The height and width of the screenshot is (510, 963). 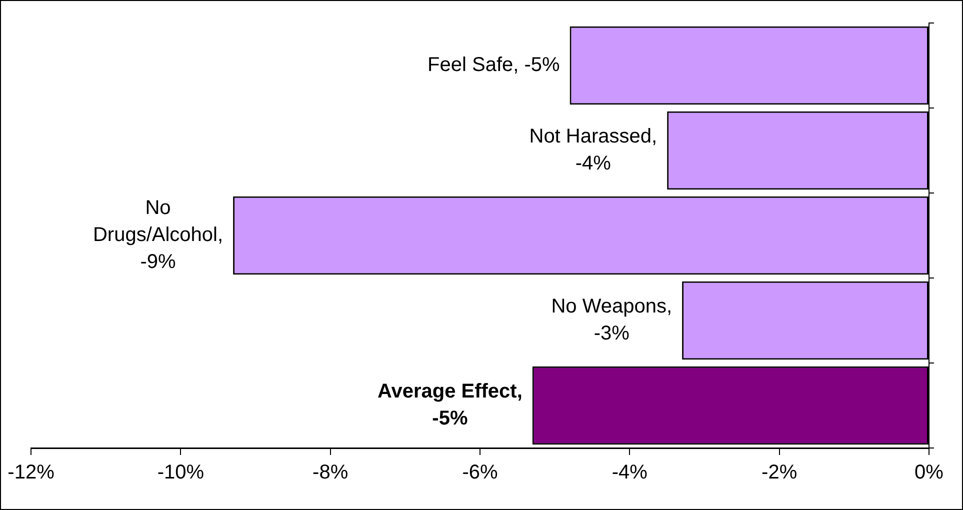 I want to click on x-tick-label: 0%, so click(x=929, y=473).